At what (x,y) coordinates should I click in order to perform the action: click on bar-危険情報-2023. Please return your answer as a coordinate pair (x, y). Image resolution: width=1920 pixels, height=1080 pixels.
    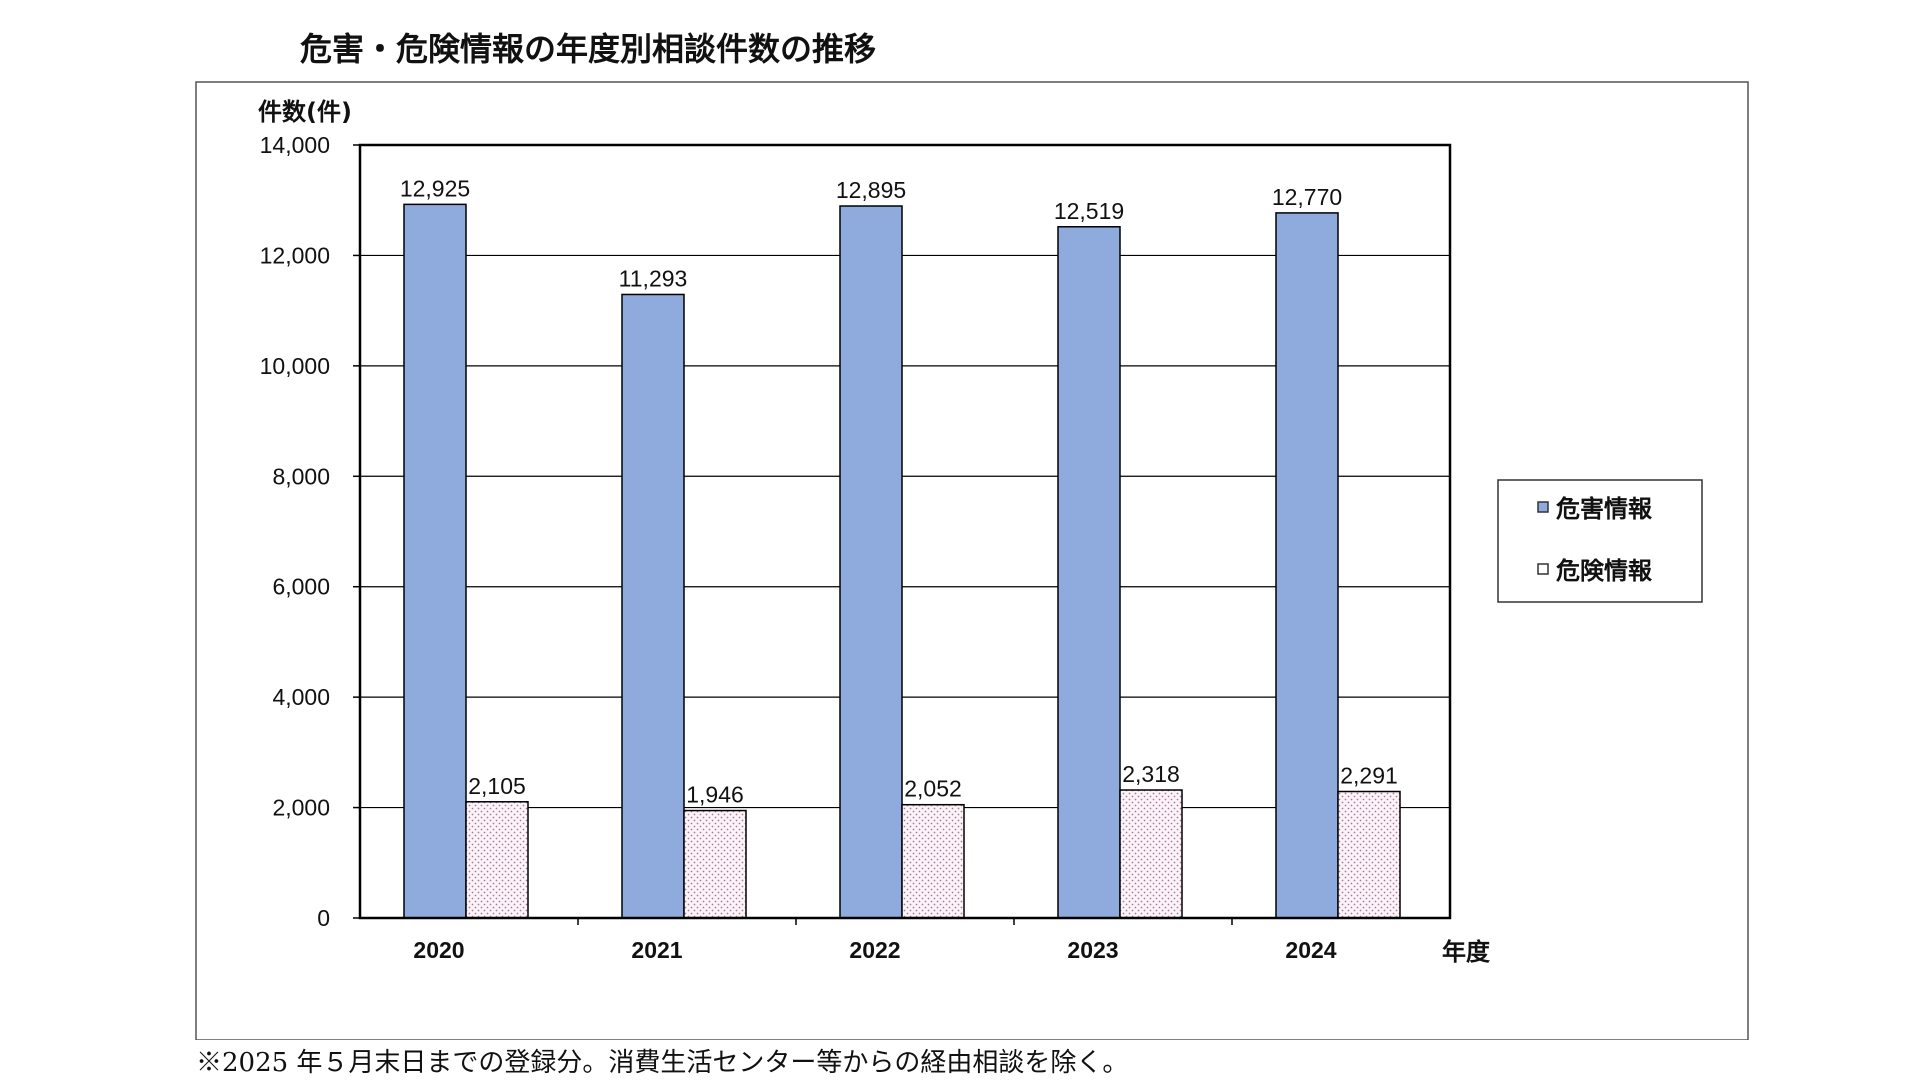
    Looking at the image, I should click on (1151, 854).